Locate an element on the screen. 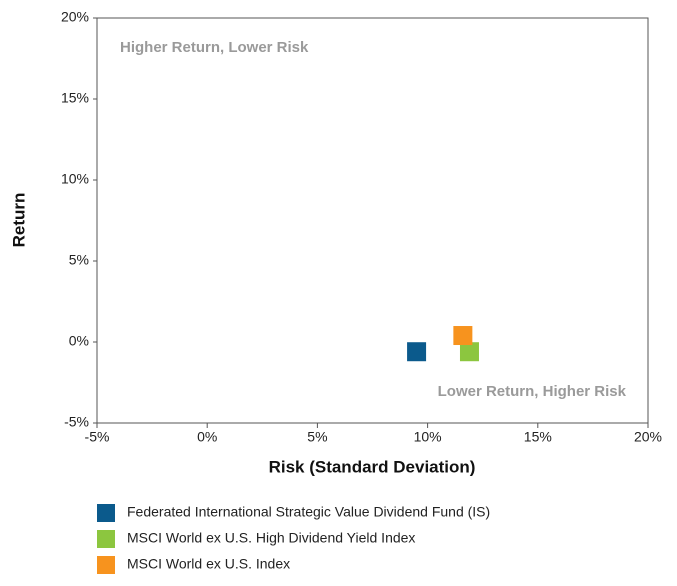 The image size is (677, 586). annotation: Lower Return, Higher Risk is located at coordinates (532, 391).